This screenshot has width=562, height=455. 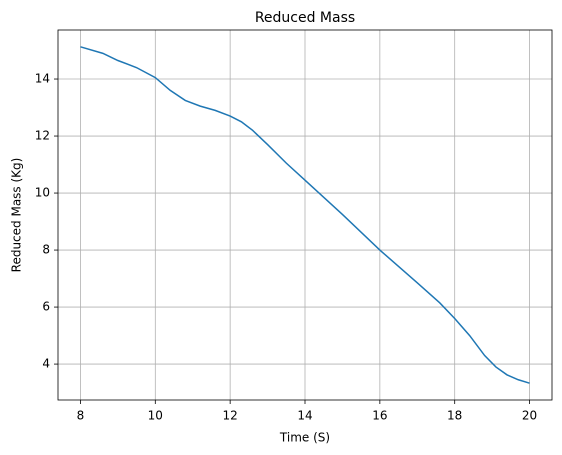 I want to click on x-tick-label: 18, so click(x=454, y=416).